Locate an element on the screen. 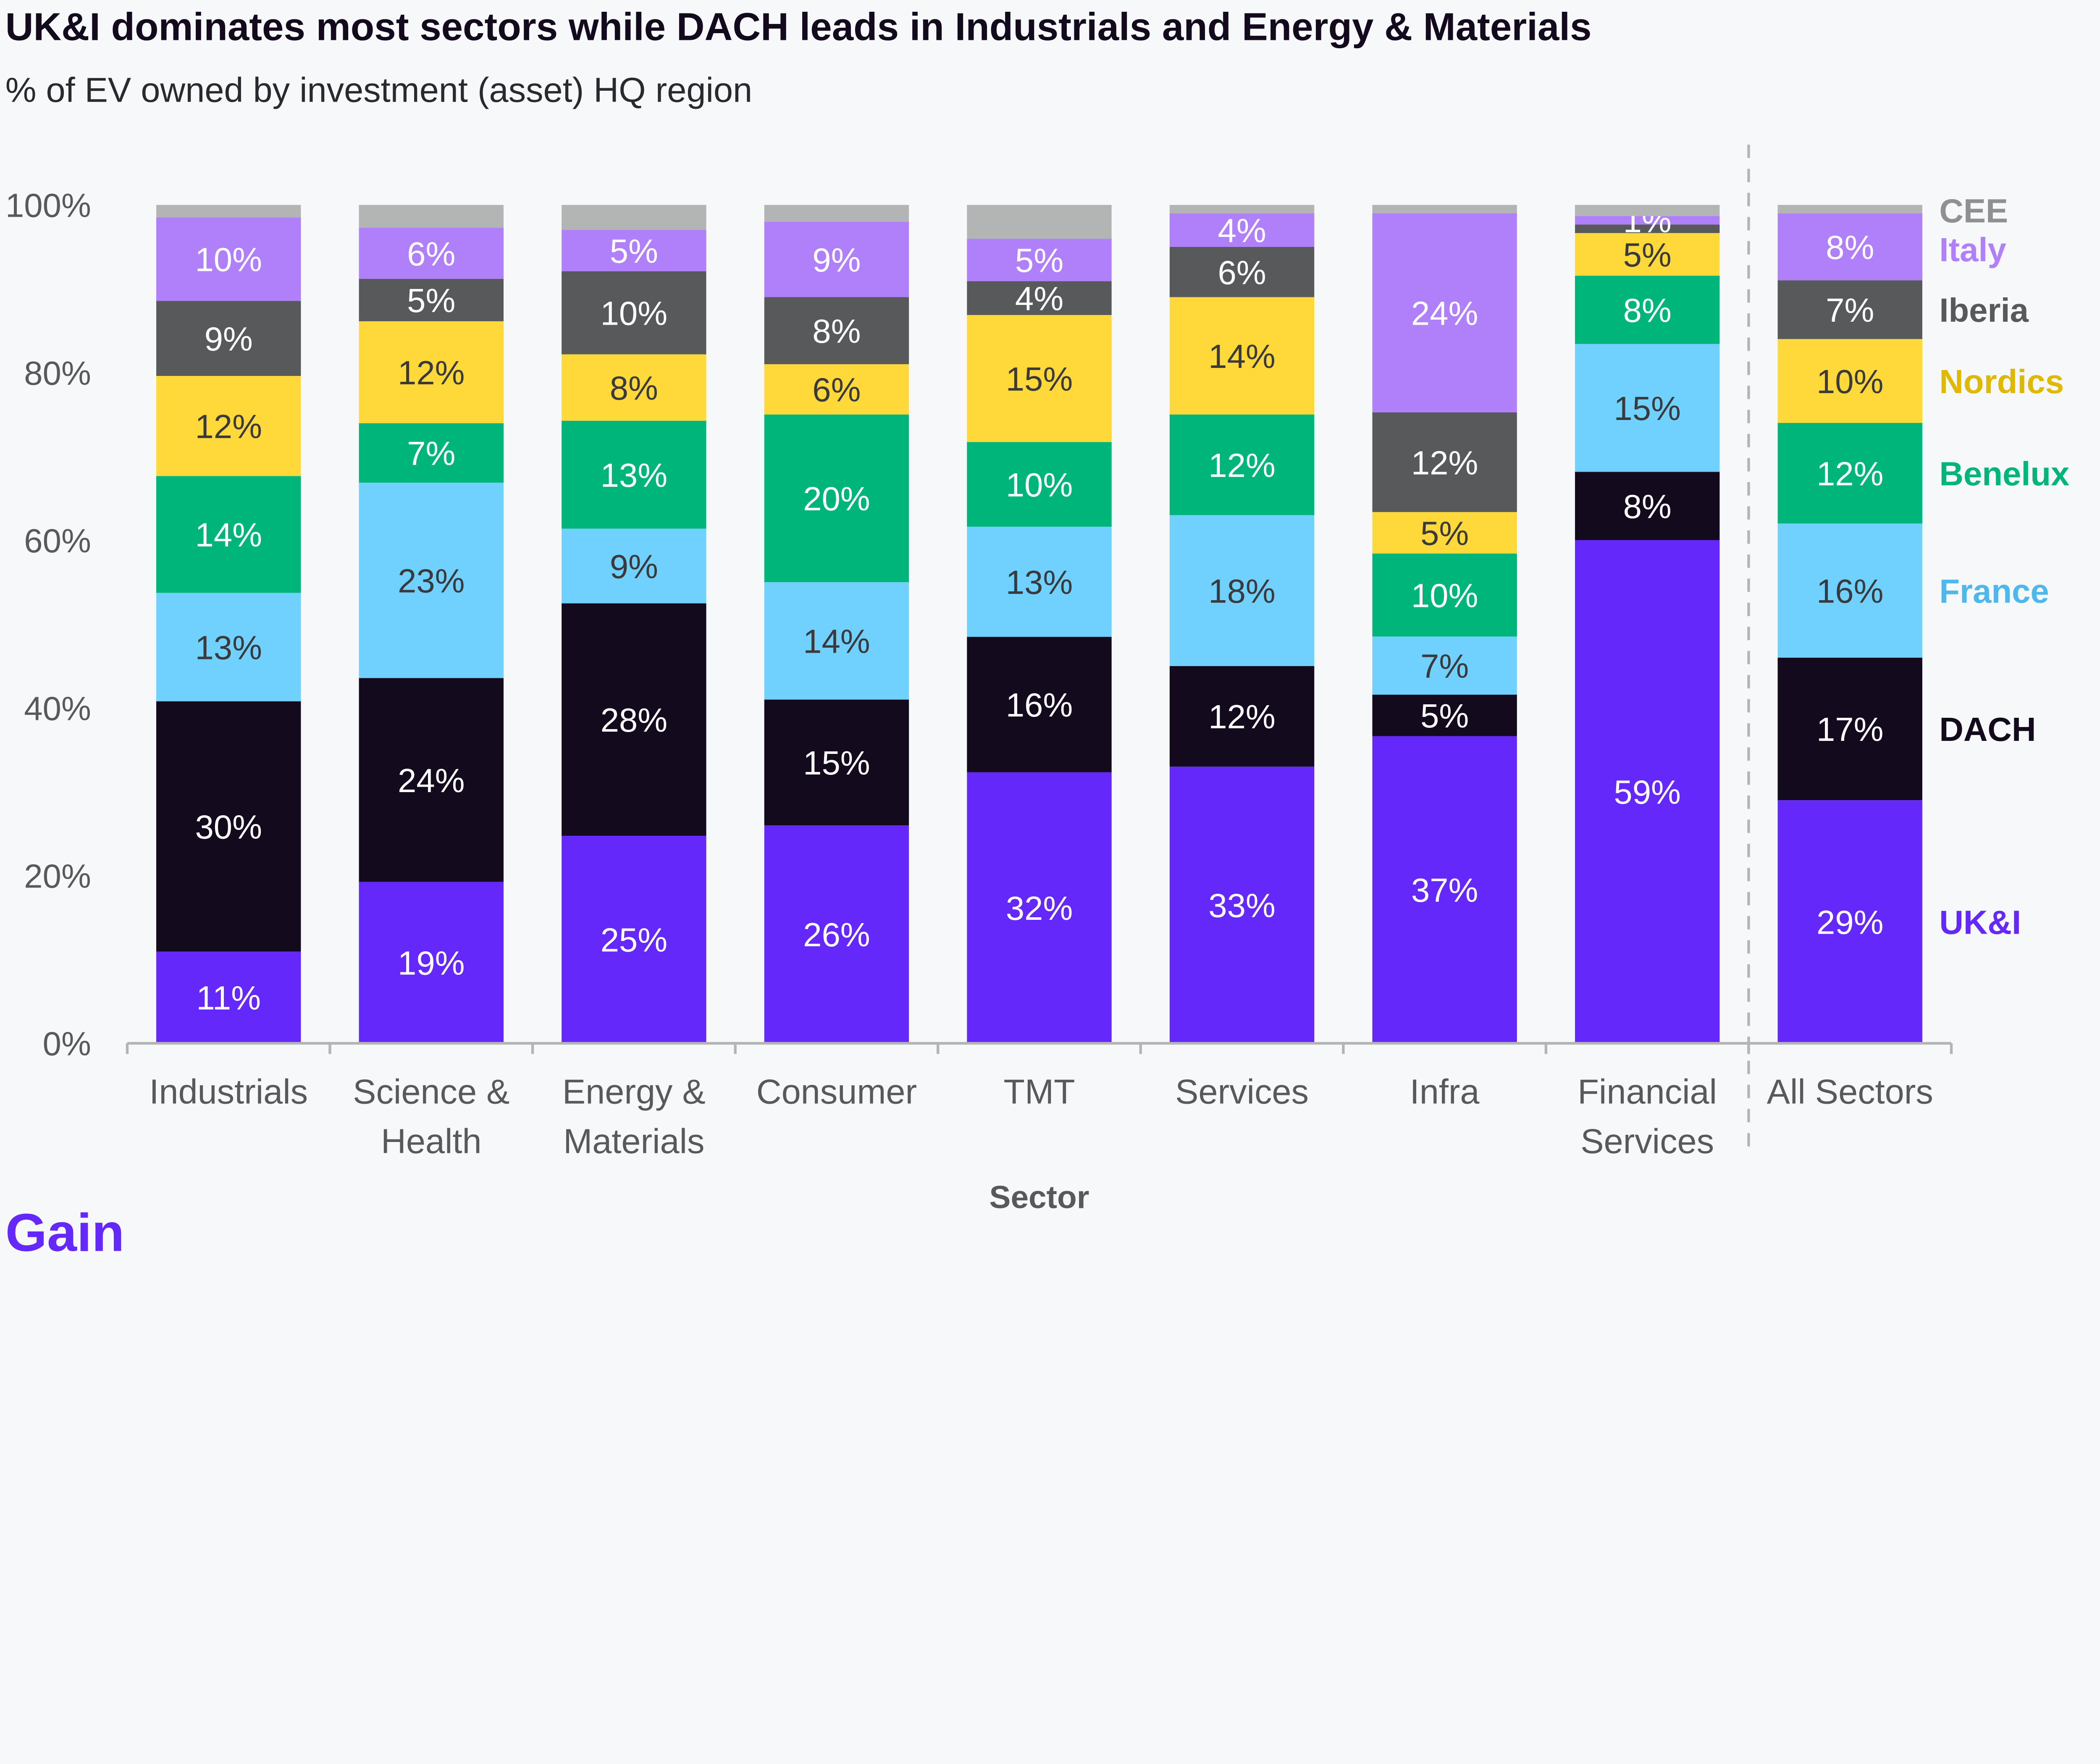 Image resolution: width=2100 pixels, height=1764 pixels. legend-label-cee: CEE is located at coordinates (1973, 210).